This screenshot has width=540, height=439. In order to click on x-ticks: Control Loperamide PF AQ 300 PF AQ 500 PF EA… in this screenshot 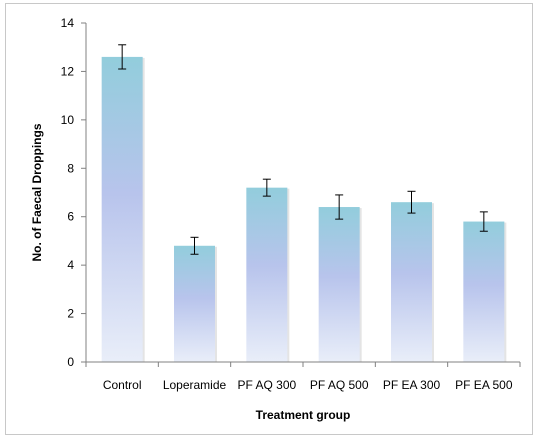, I will do `click(303, 377)`.